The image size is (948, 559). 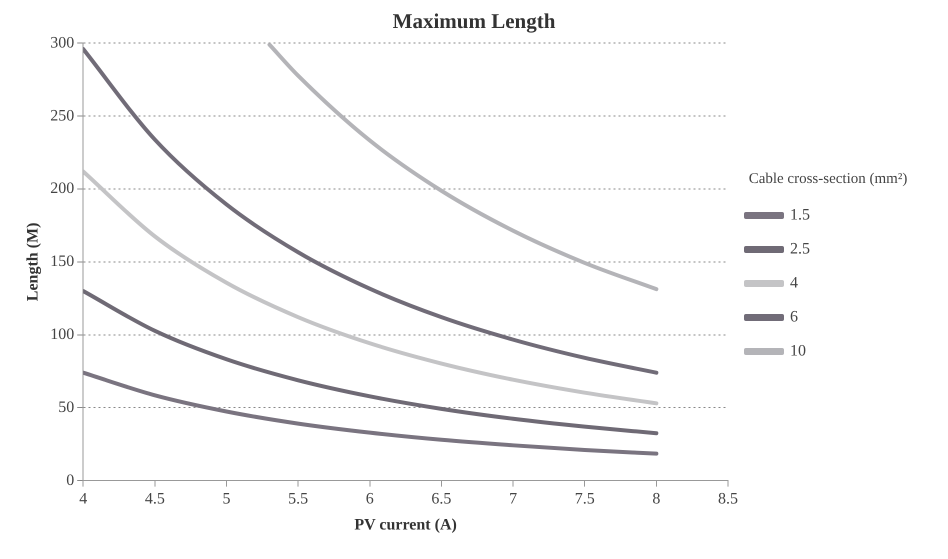 I want to click on y-axis-title: Length (M), so click(x=33, y=262).